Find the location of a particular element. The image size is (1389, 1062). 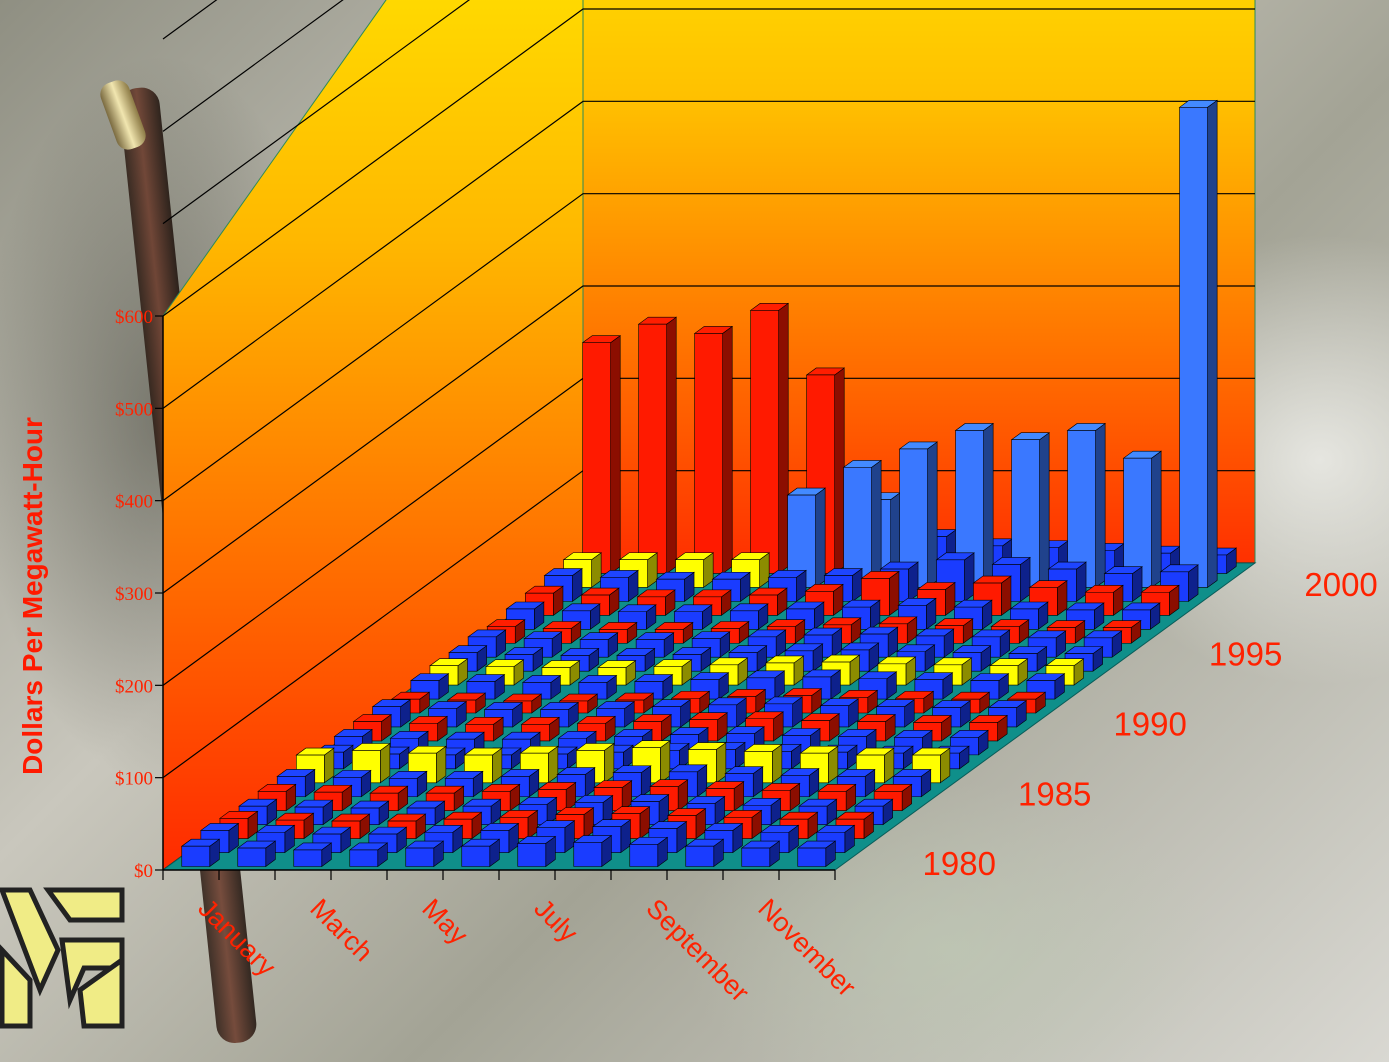

y-tick-label: $200 is located at coordinates (134, 686).